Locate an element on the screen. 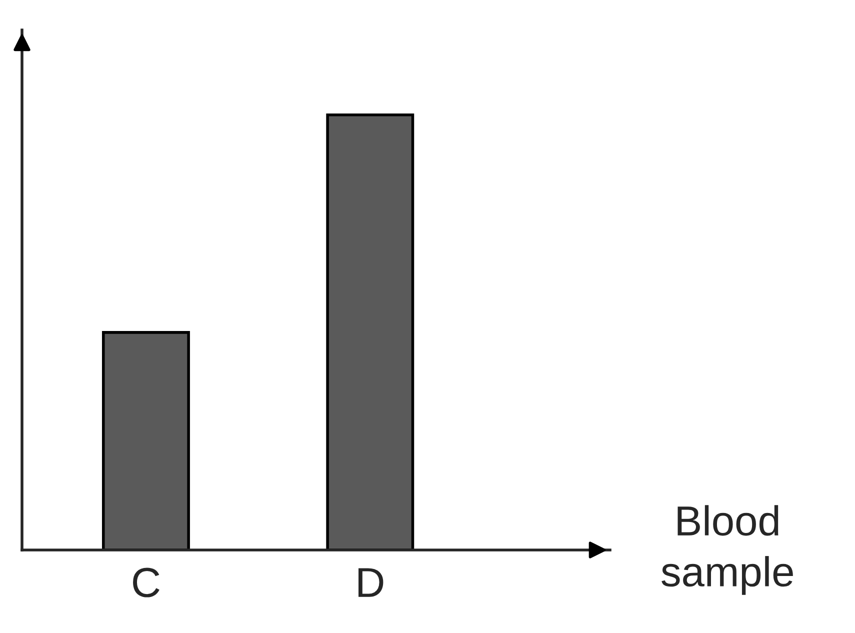 The image size is (855, 633). x-tick-label: D is located at coordinates (371, 582).